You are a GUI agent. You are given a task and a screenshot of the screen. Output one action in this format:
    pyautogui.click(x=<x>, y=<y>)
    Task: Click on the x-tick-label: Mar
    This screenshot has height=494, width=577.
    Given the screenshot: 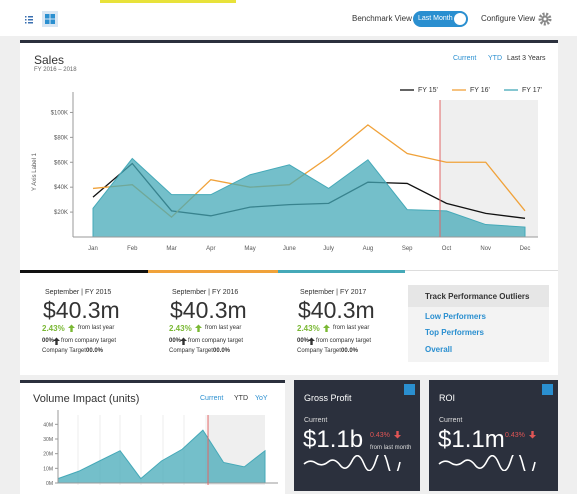 What is the action you would take?
    pyautogui.click(x=171, y=249)
    